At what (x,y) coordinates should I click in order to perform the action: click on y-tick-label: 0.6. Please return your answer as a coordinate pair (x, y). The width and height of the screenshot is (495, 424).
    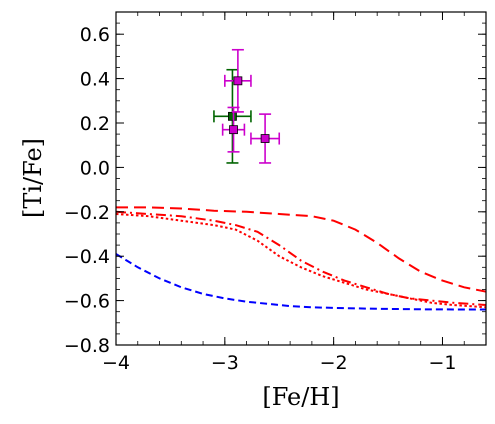
    Looking at the image, I should click on (95, 35).